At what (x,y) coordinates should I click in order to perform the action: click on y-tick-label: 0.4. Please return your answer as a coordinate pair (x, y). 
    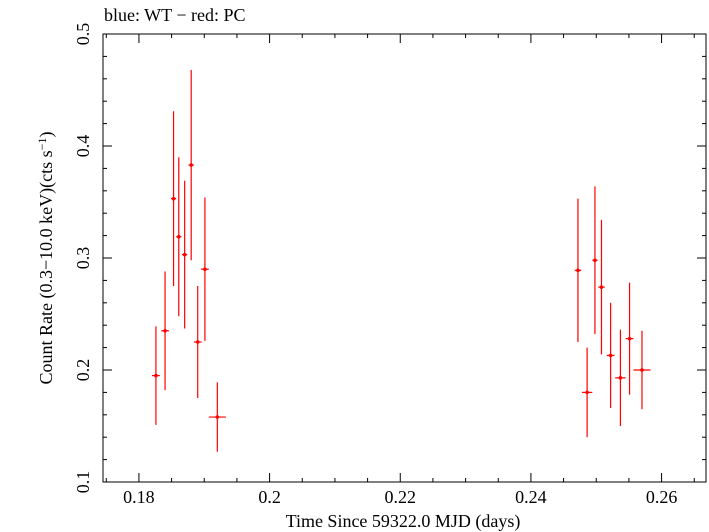
    Looking at the image, I should click on (83, 146).